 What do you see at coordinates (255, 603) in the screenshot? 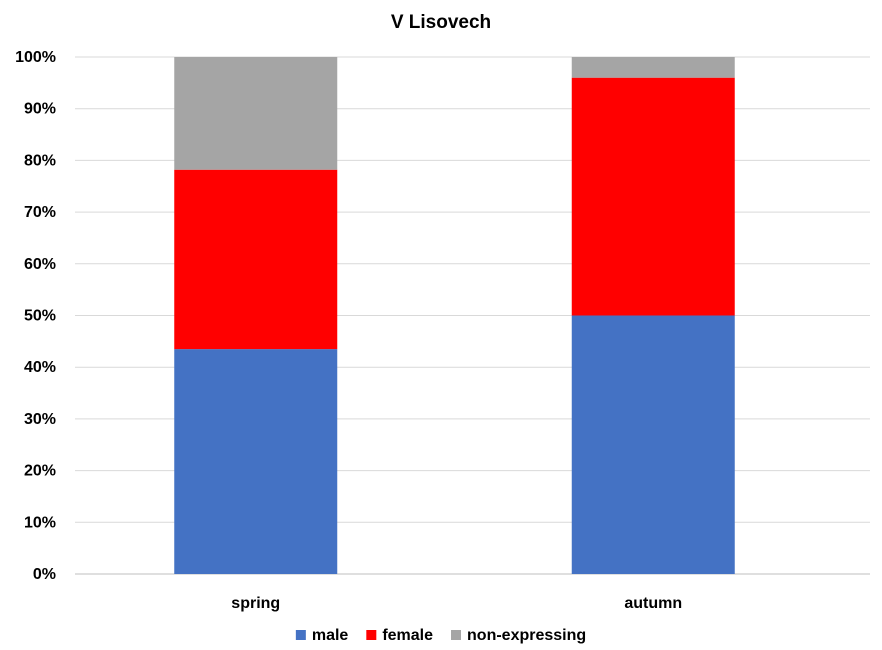
I see `x-category-label: spring` at bounding box center [255, 603].